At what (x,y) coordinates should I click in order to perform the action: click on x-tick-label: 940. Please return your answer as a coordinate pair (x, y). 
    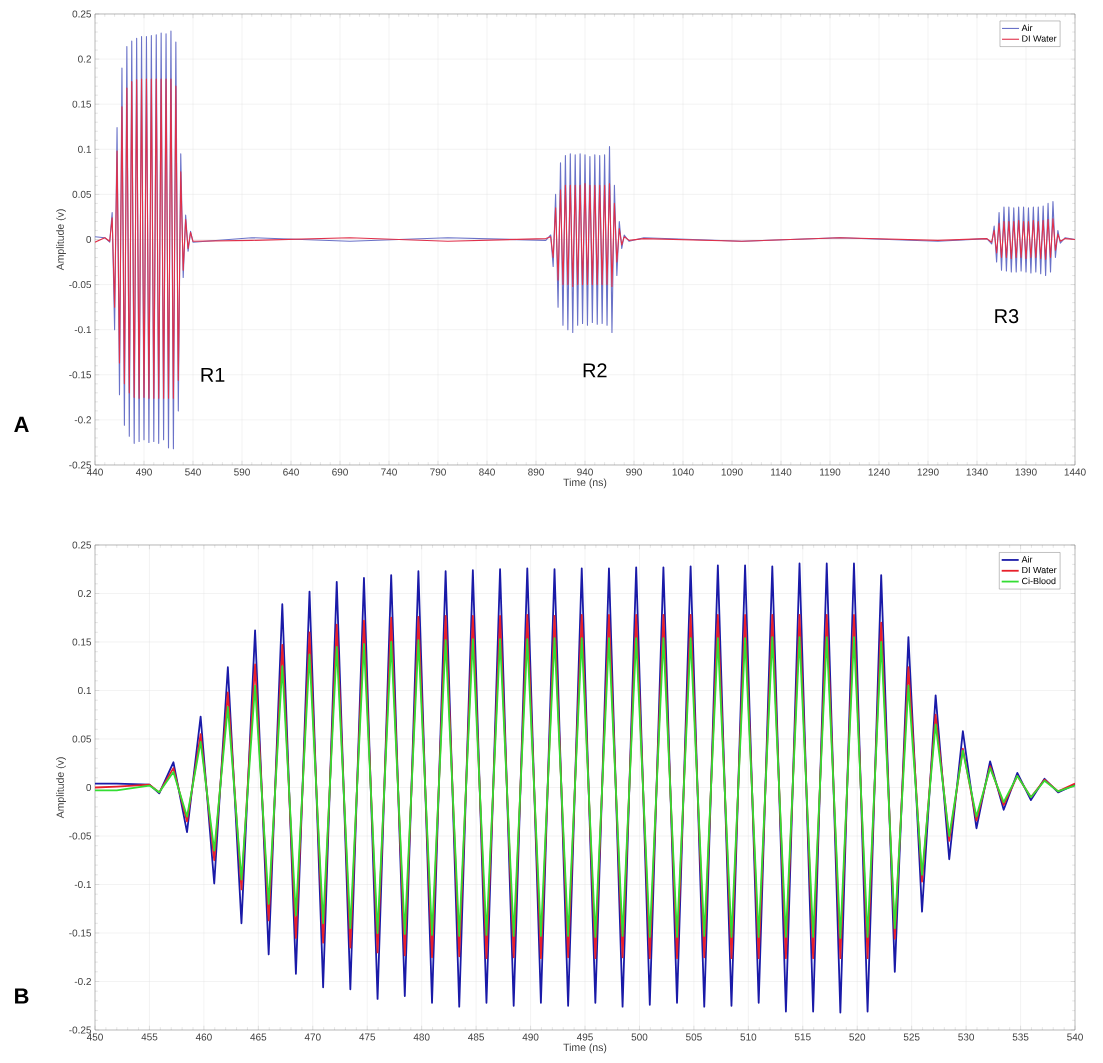
    Looking at the image, I should click on (585, 472).